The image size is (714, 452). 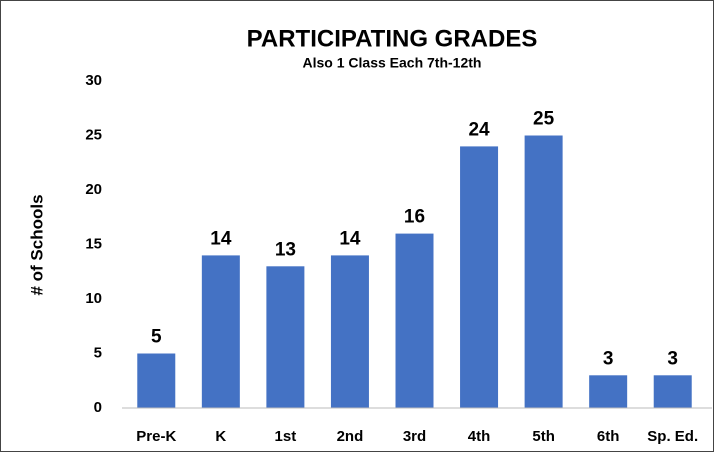 I want to click on chart-subtitle: Also 1 Class Each 7th-12th, so click(x=392, y=63).